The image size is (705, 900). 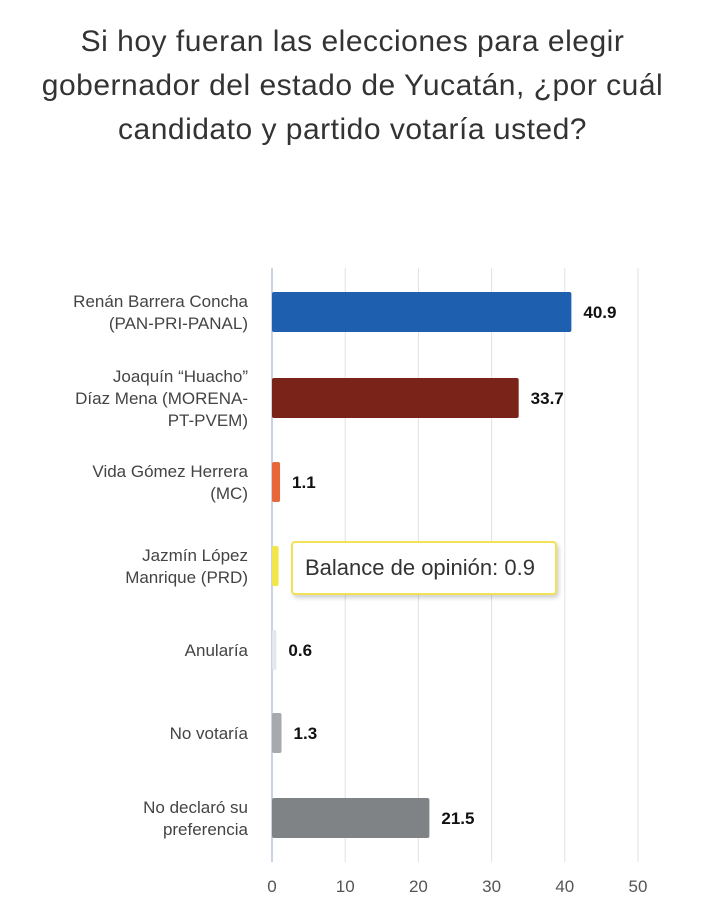 What do you see at coordinates (345, 886) in the screenshot?
I see `x-tick-label: 10` at bounding box center [345, 886].